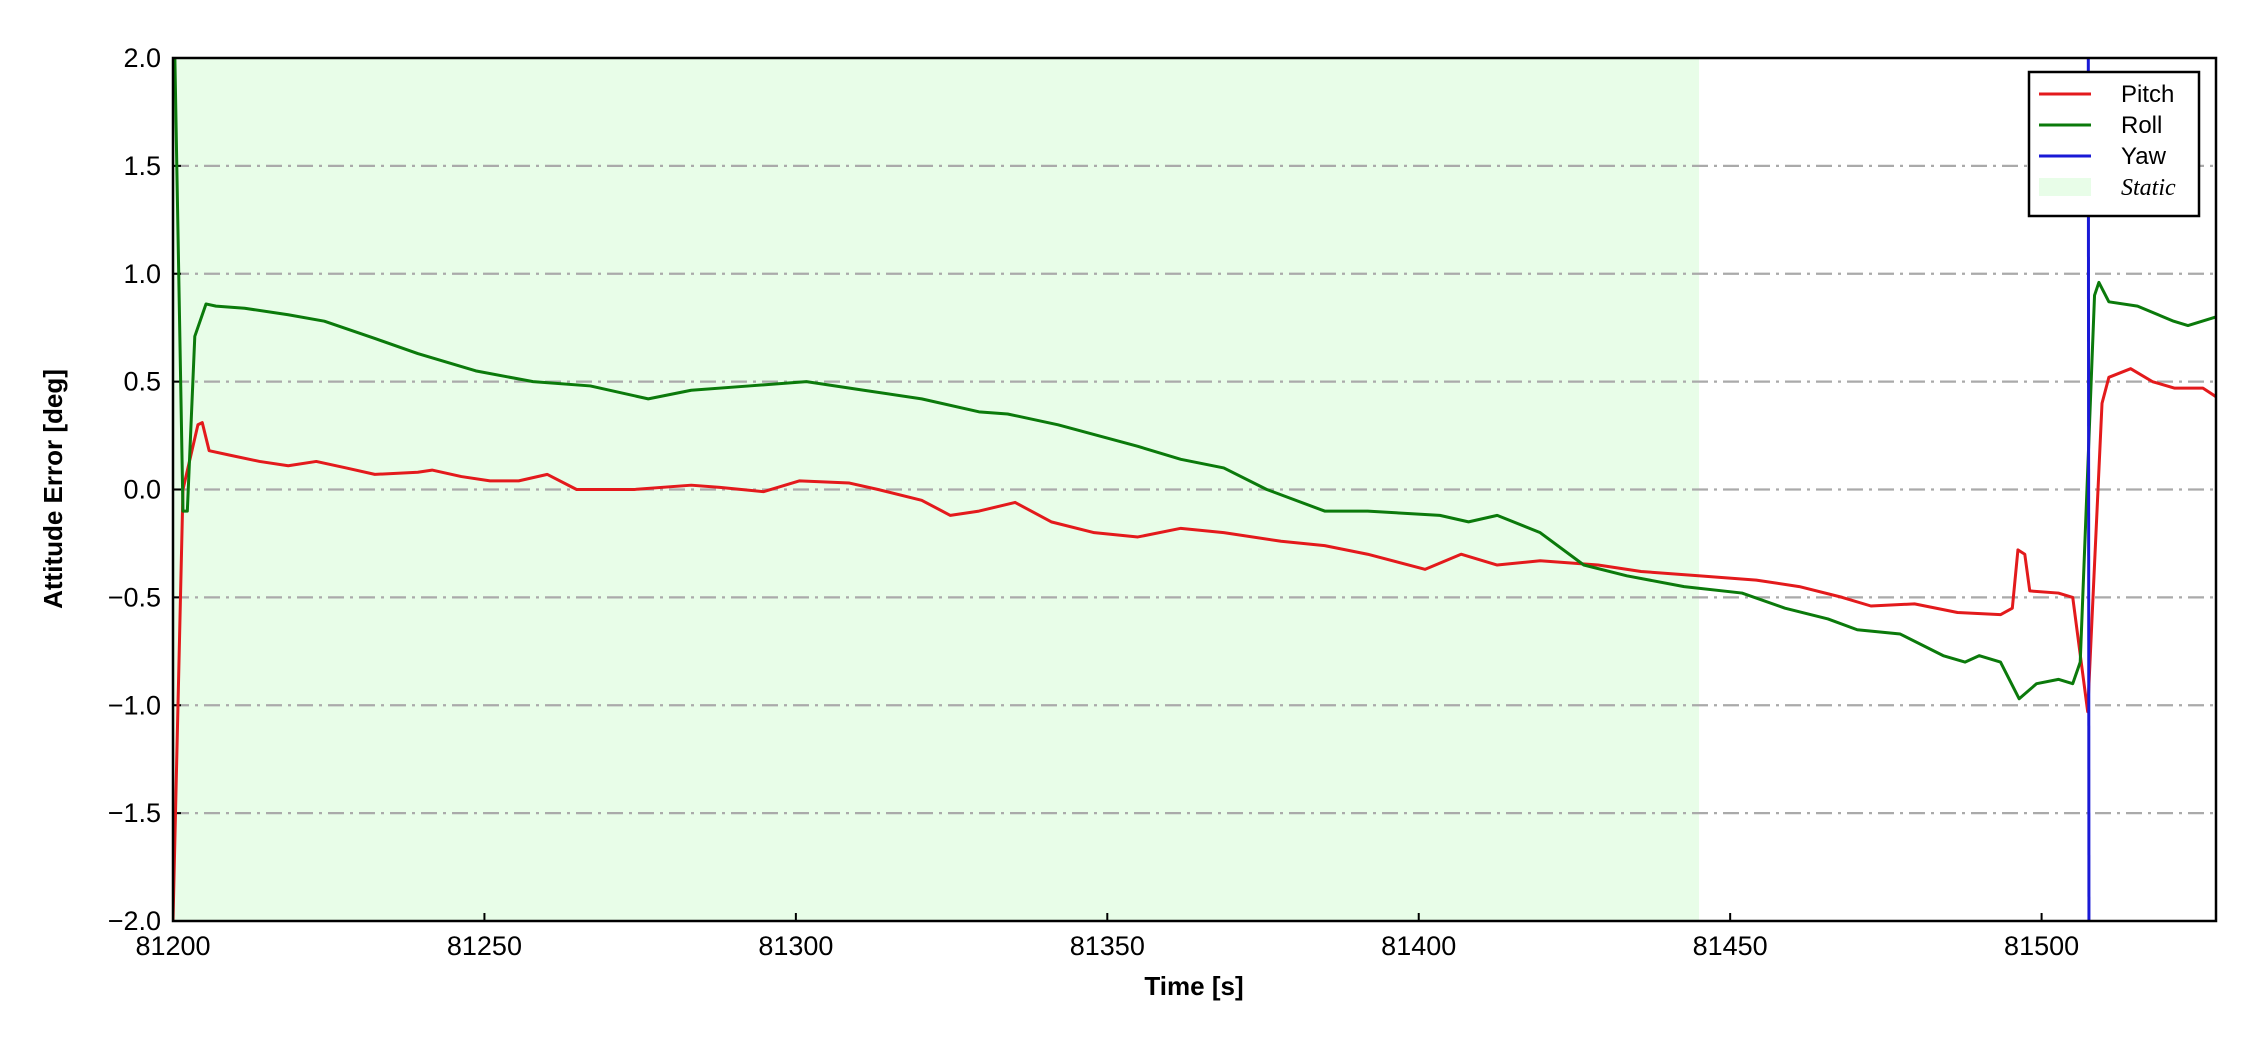 The width and height of the screenshot is (2250, 1055). I want to click on legend-label: Roll, so click(2141, 125).